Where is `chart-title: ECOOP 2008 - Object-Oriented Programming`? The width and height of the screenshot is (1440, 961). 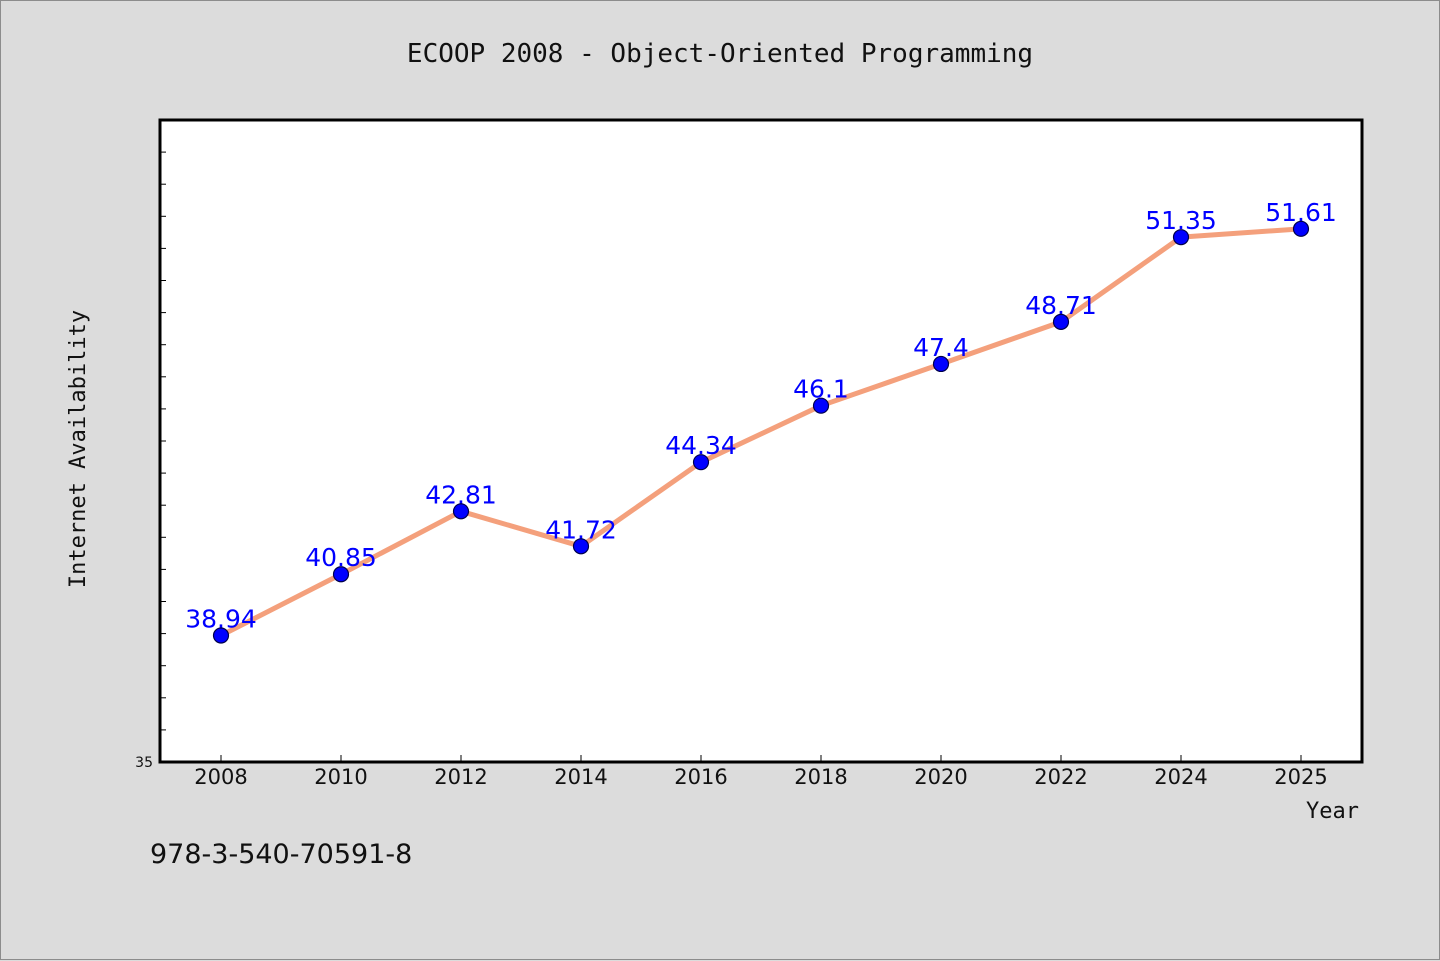 chart-title: ECOOP 2008 - Object-Oriented Programming is located at coordinates (720, 54).